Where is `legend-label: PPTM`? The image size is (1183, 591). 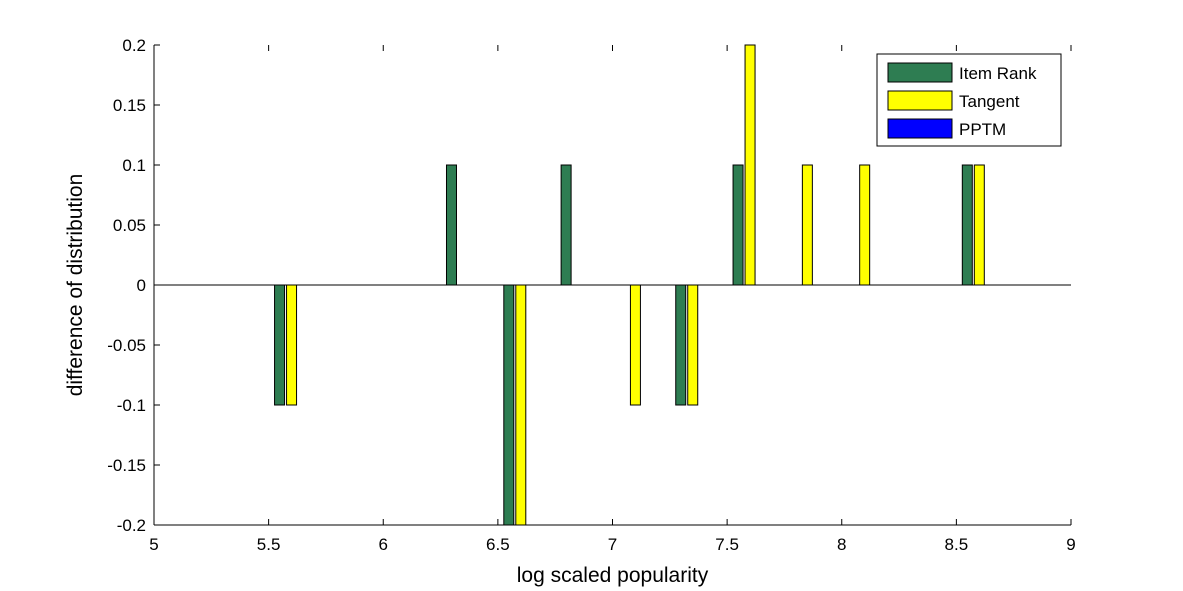
legend-label: PPTM is located at coordinates (982, 129).